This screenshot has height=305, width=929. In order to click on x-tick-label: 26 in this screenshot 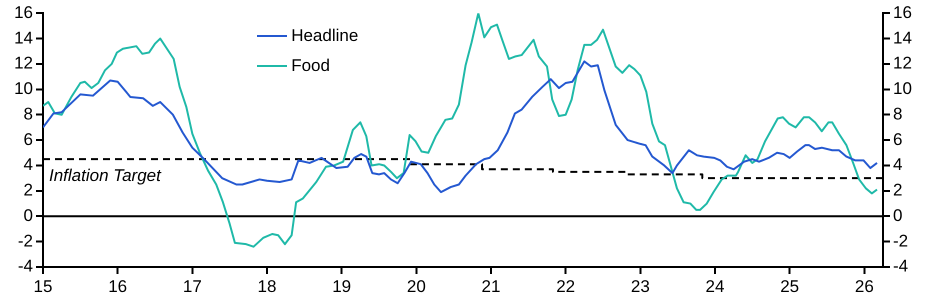, I will do `click(864, 286)`.